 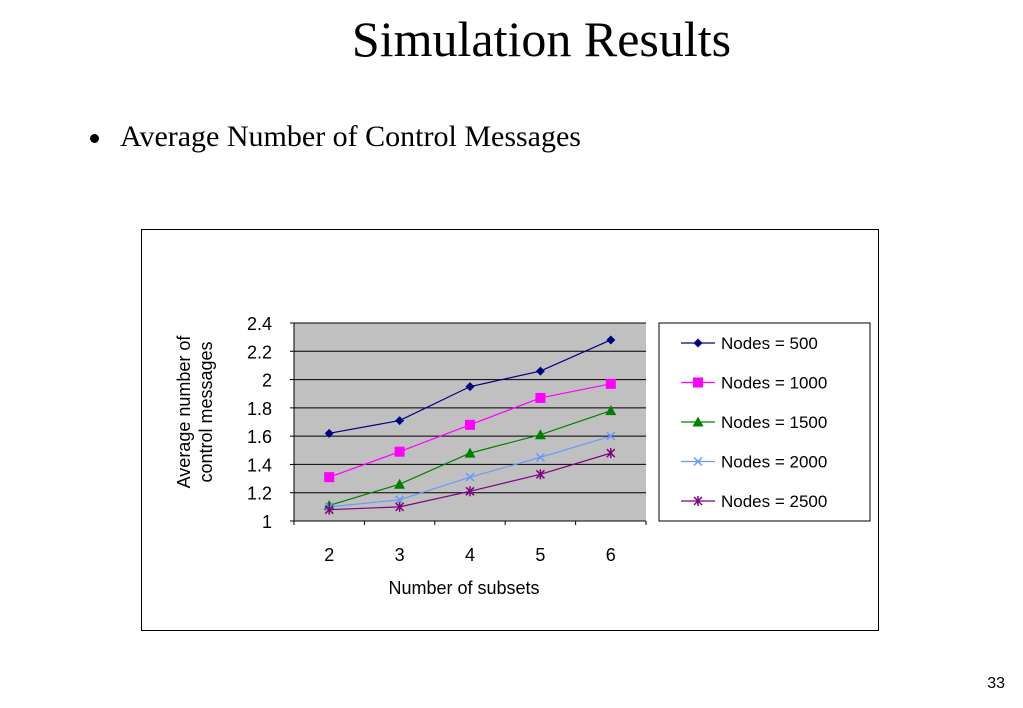 I want to click on y-tick-label: 2.4, so click(x=259, y=324).